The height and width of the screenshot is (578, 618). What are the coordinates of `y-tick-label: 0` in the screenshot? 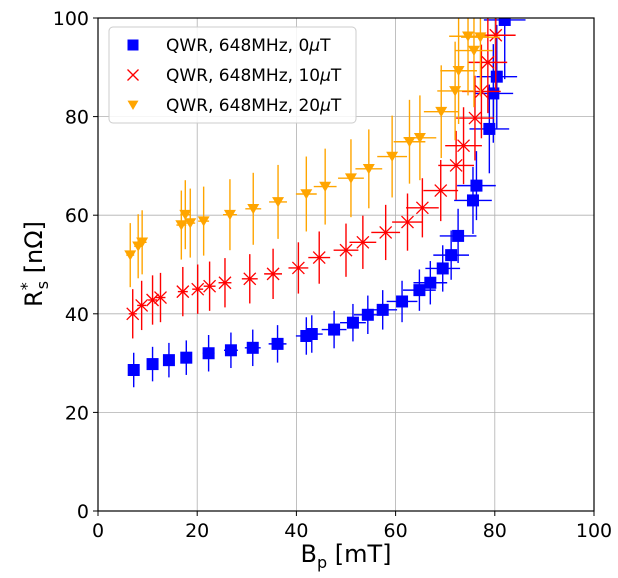 It's located at (83, 512).